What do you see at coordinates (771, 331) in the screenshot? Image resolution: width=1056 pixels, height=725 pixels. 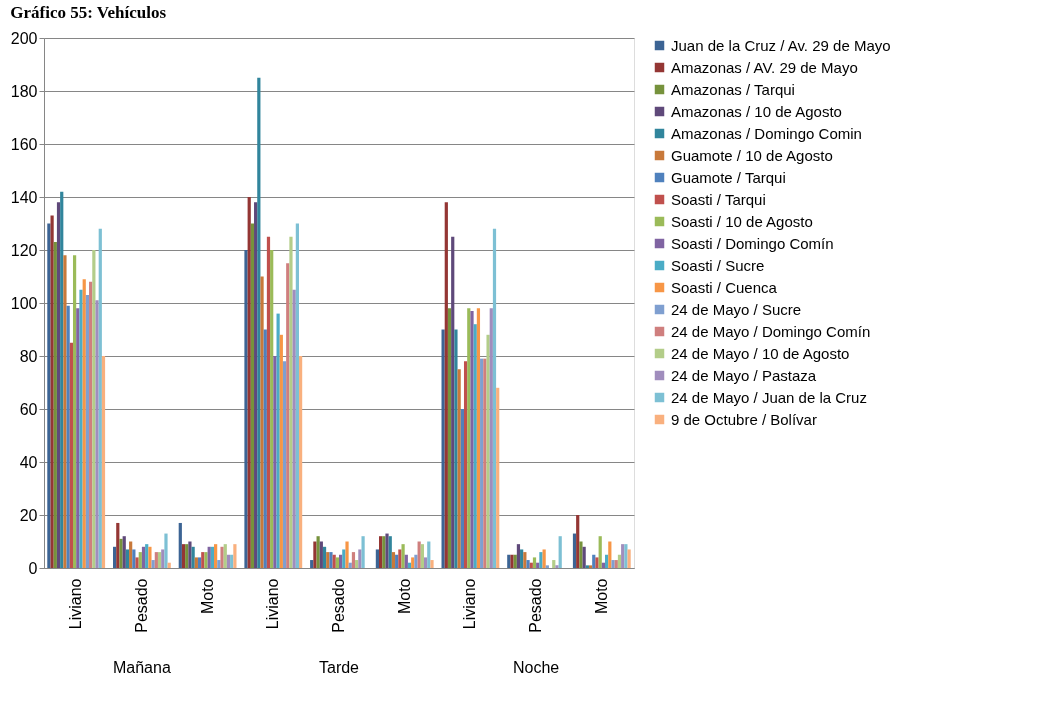 I see `legend-label: 24 de Mayo / Domingo Comín` at bounding box center [771, 331].